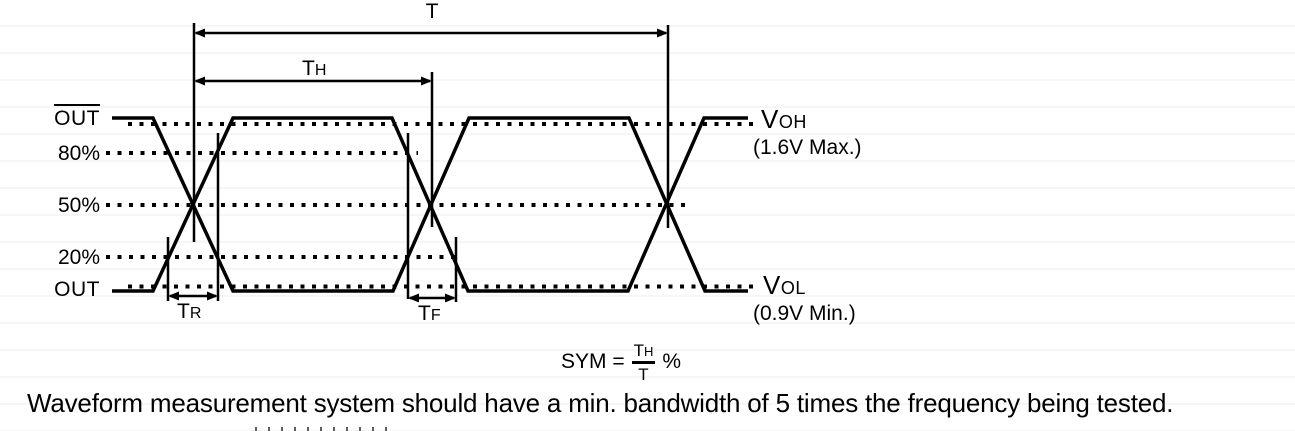 This screenshot has width=1295, height=431. I want to click on level-label-out-bar: OUT, so click(60, 117).